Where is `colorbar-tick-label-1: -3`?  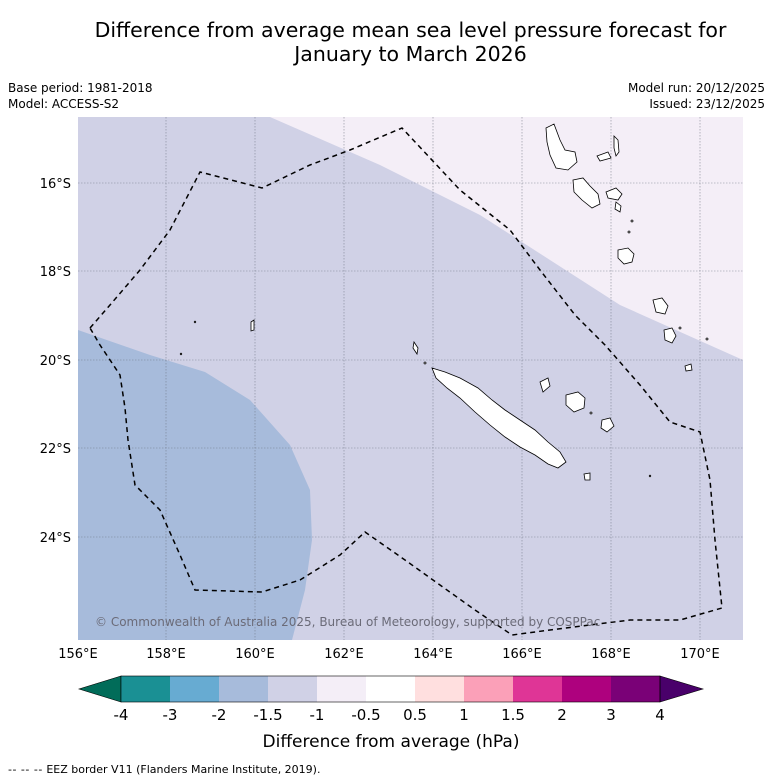 colorbar-tick-label-1: -3 is located at coordinates (170, 715).